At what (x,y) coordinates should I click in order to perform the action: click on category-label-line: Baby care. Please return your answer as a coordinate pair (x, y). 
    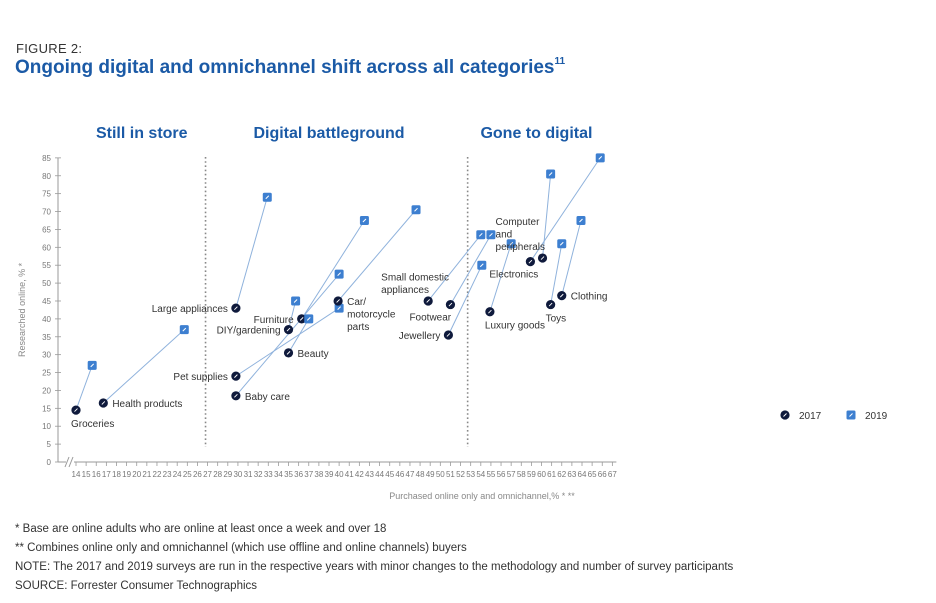
    Looking at the image, I should click on (267, 397).